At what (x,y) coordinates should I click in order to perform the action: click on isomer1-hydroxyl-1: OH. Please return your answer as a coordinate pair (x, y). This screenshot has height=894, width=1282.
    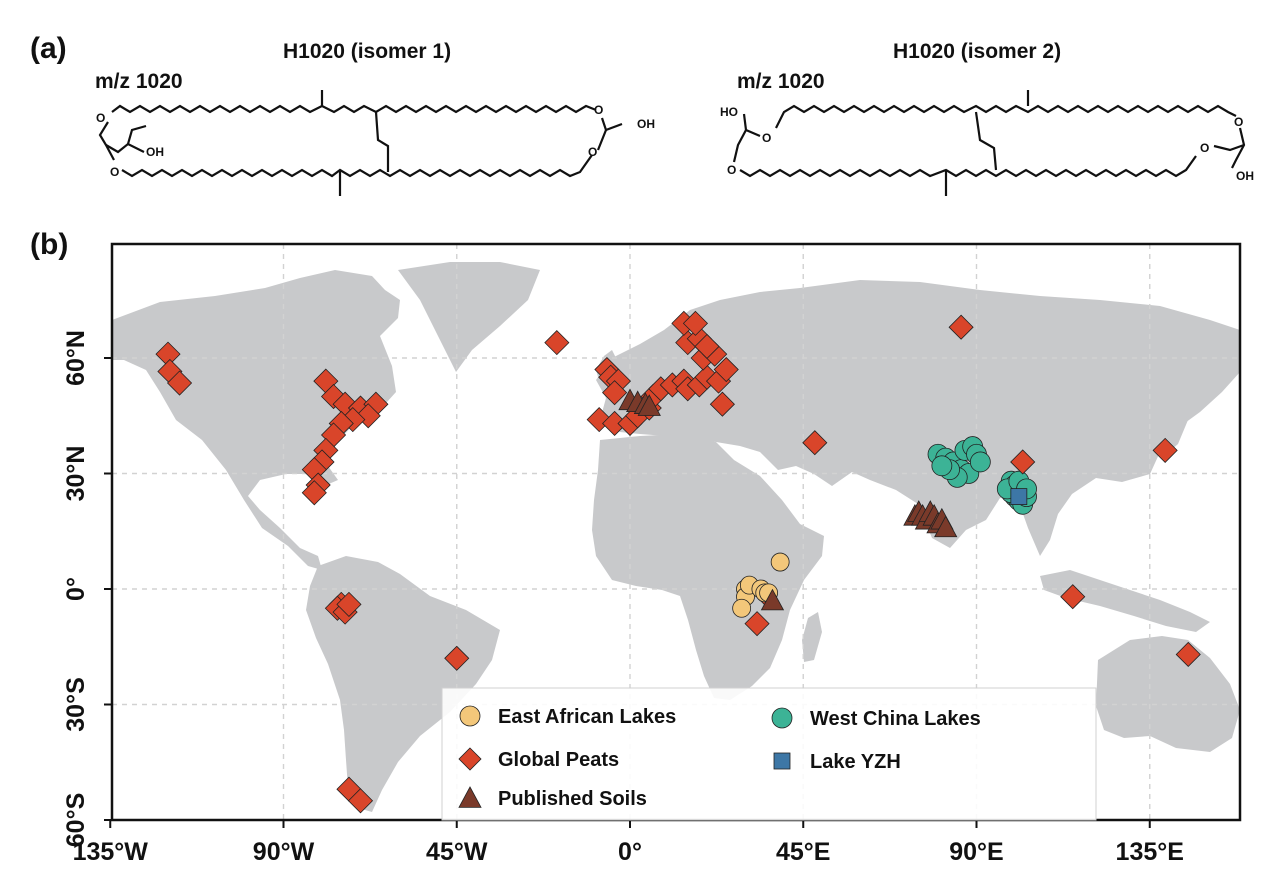
    Looking at the image, I should click on (155, 152).